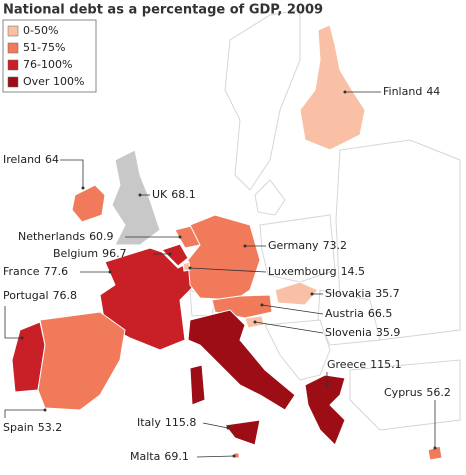 This screenshot has width=466, height=475. Describe the element at coordinates (335, 245) in the screenshot. I see `country-value: 73.2` at that location.